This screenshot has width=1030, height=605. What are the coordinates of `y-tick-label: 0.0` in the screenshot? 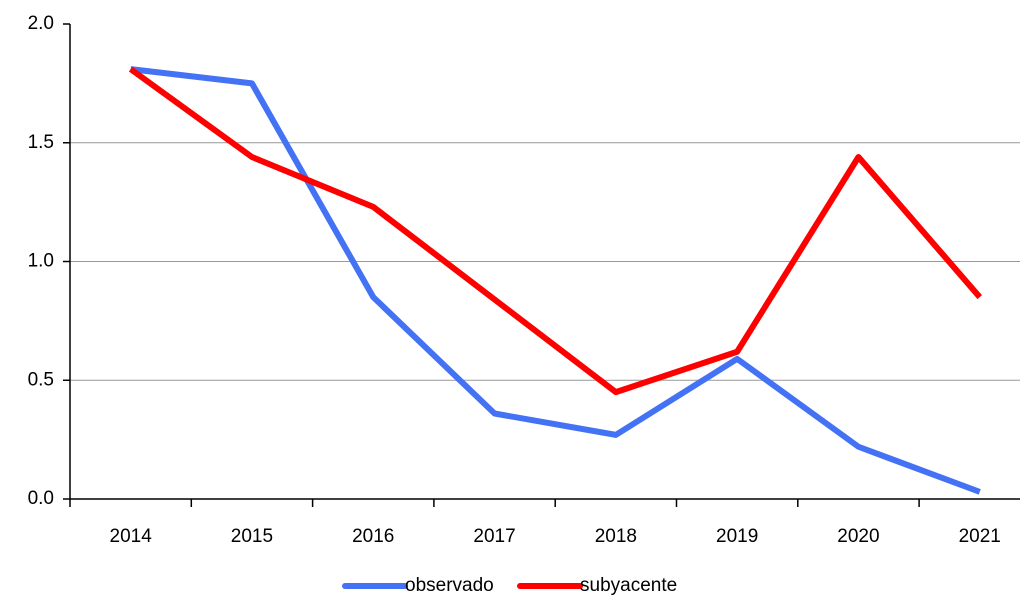 It's located at (41, 498).